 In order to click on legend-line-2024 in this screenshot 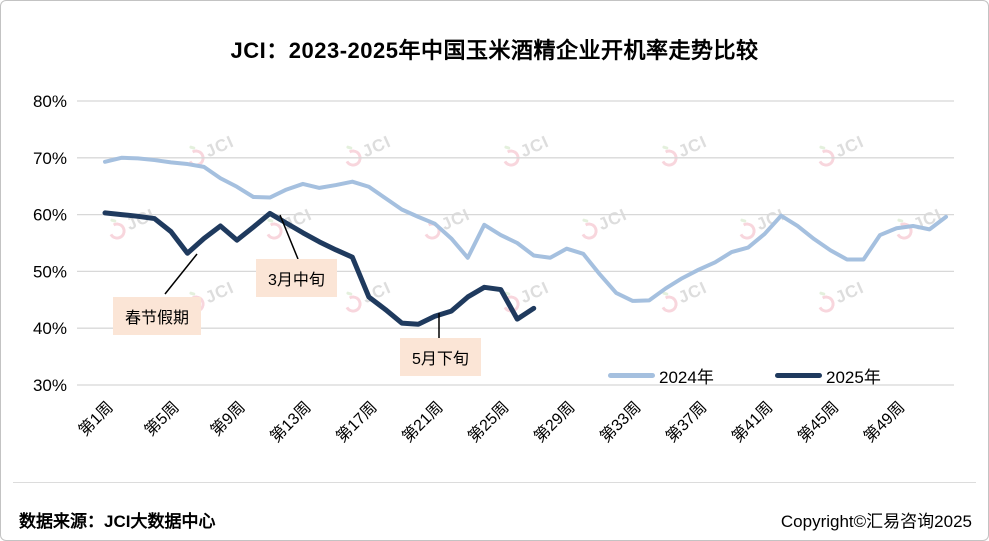, I will do `click(631, 375)`.